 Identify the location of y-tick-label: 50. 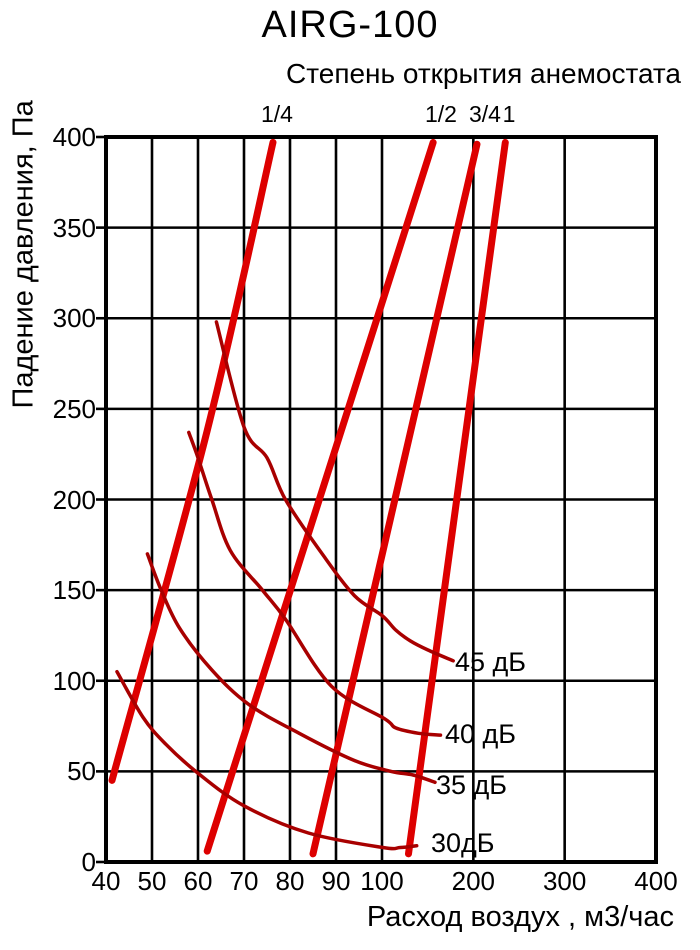
(81, 771).